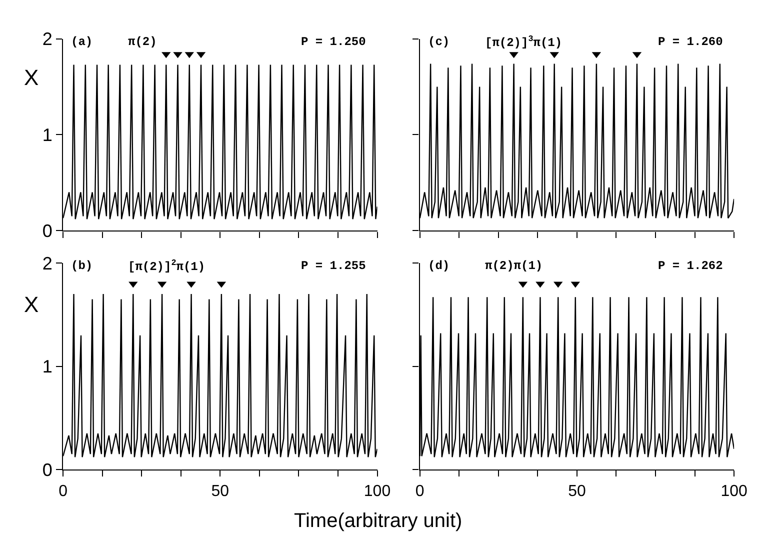  What do you see at coordinates (439, 266) in the screenshot?
I see `annotation: (d)` at bounding box center [439, 266].